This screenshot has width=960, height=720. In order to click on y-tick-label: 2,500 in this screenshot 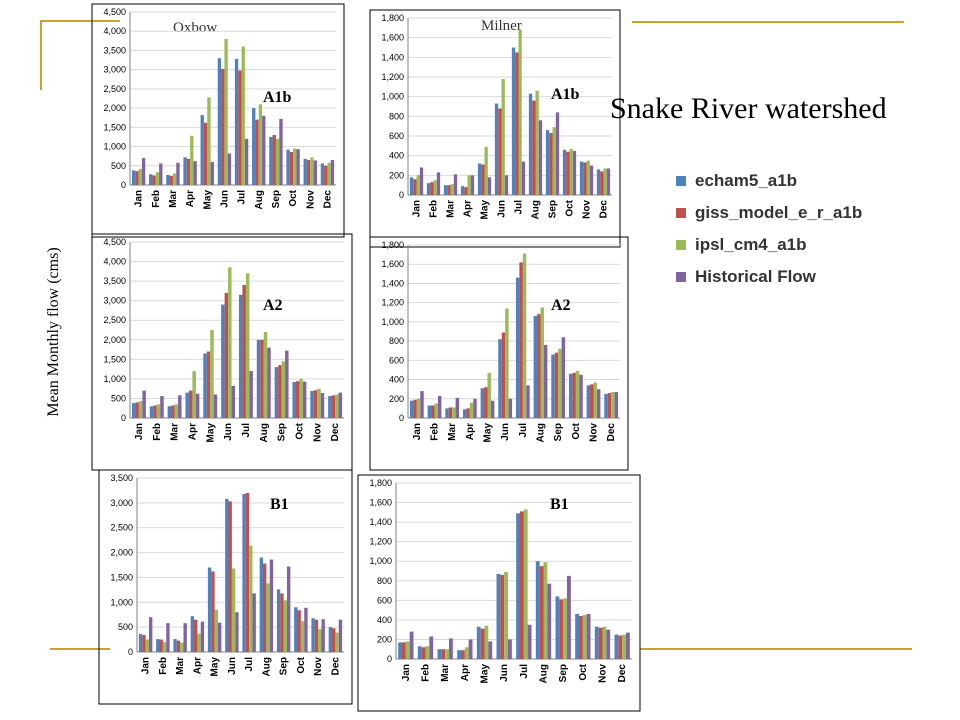, I will do `click(121, 528)`.